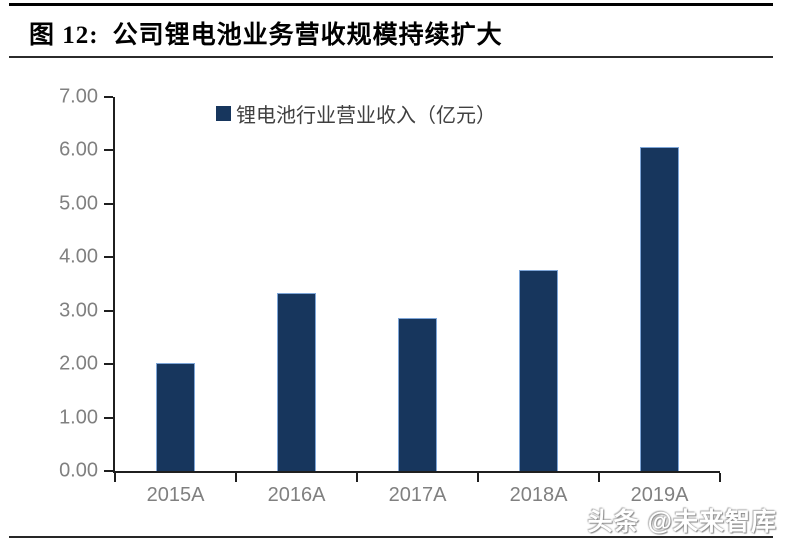  What do you see at coordinates (659, 495) in the screenshot?
I see `x-axis-label-2019A: 2019A` at bounding box center [659, 495].